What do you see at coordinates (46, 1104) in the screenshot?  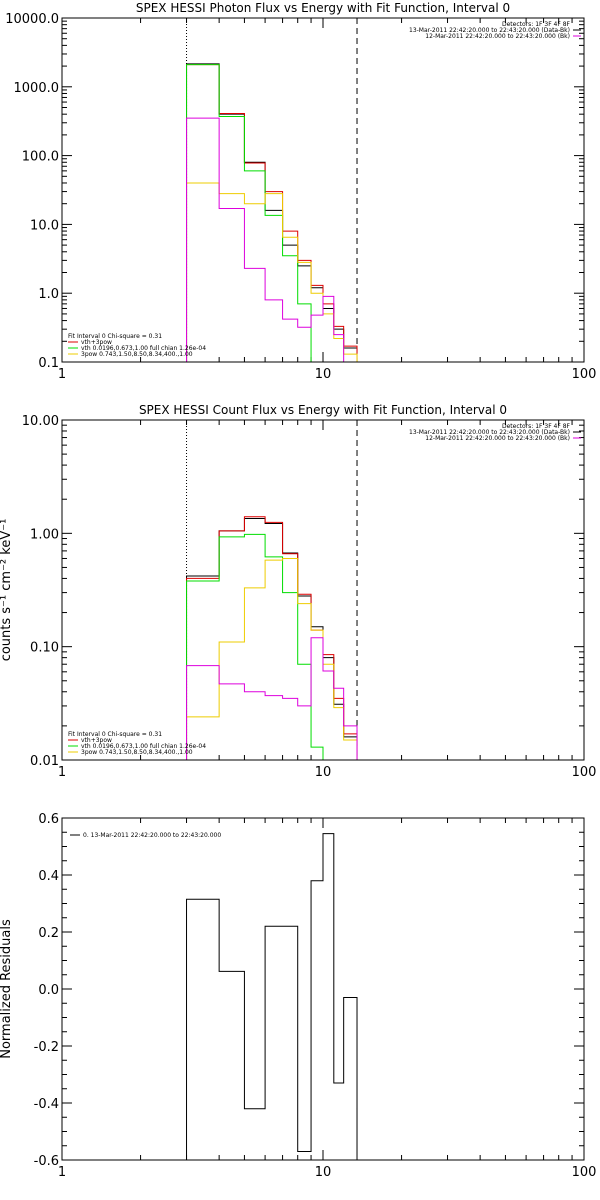 I see `y-tick-label: -0.4` at bounding box center [46, 1104].